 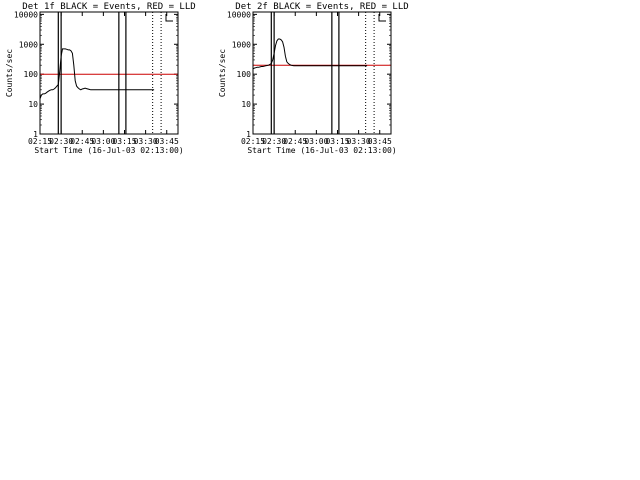 What do you see at coordinates (321, 7) in the screenshot?
I see `panel-title: Det 2f BLACK = Events, RED = LLD` at bounding box center [321, 7].